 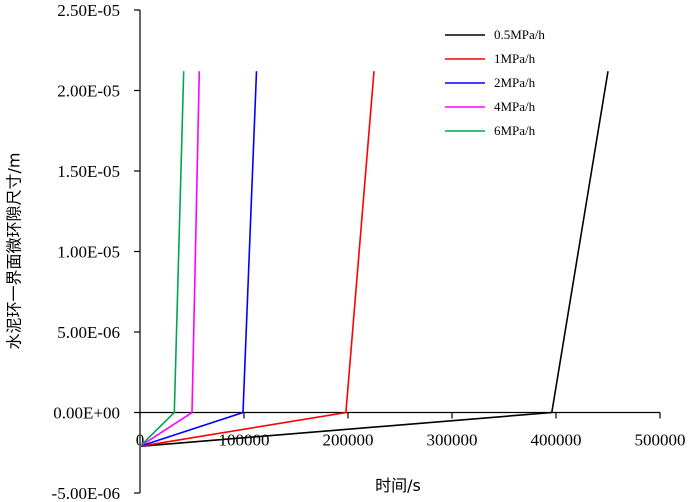 I want to click on y-tick-label: -5.00E-06, so click(x=86, y=493).